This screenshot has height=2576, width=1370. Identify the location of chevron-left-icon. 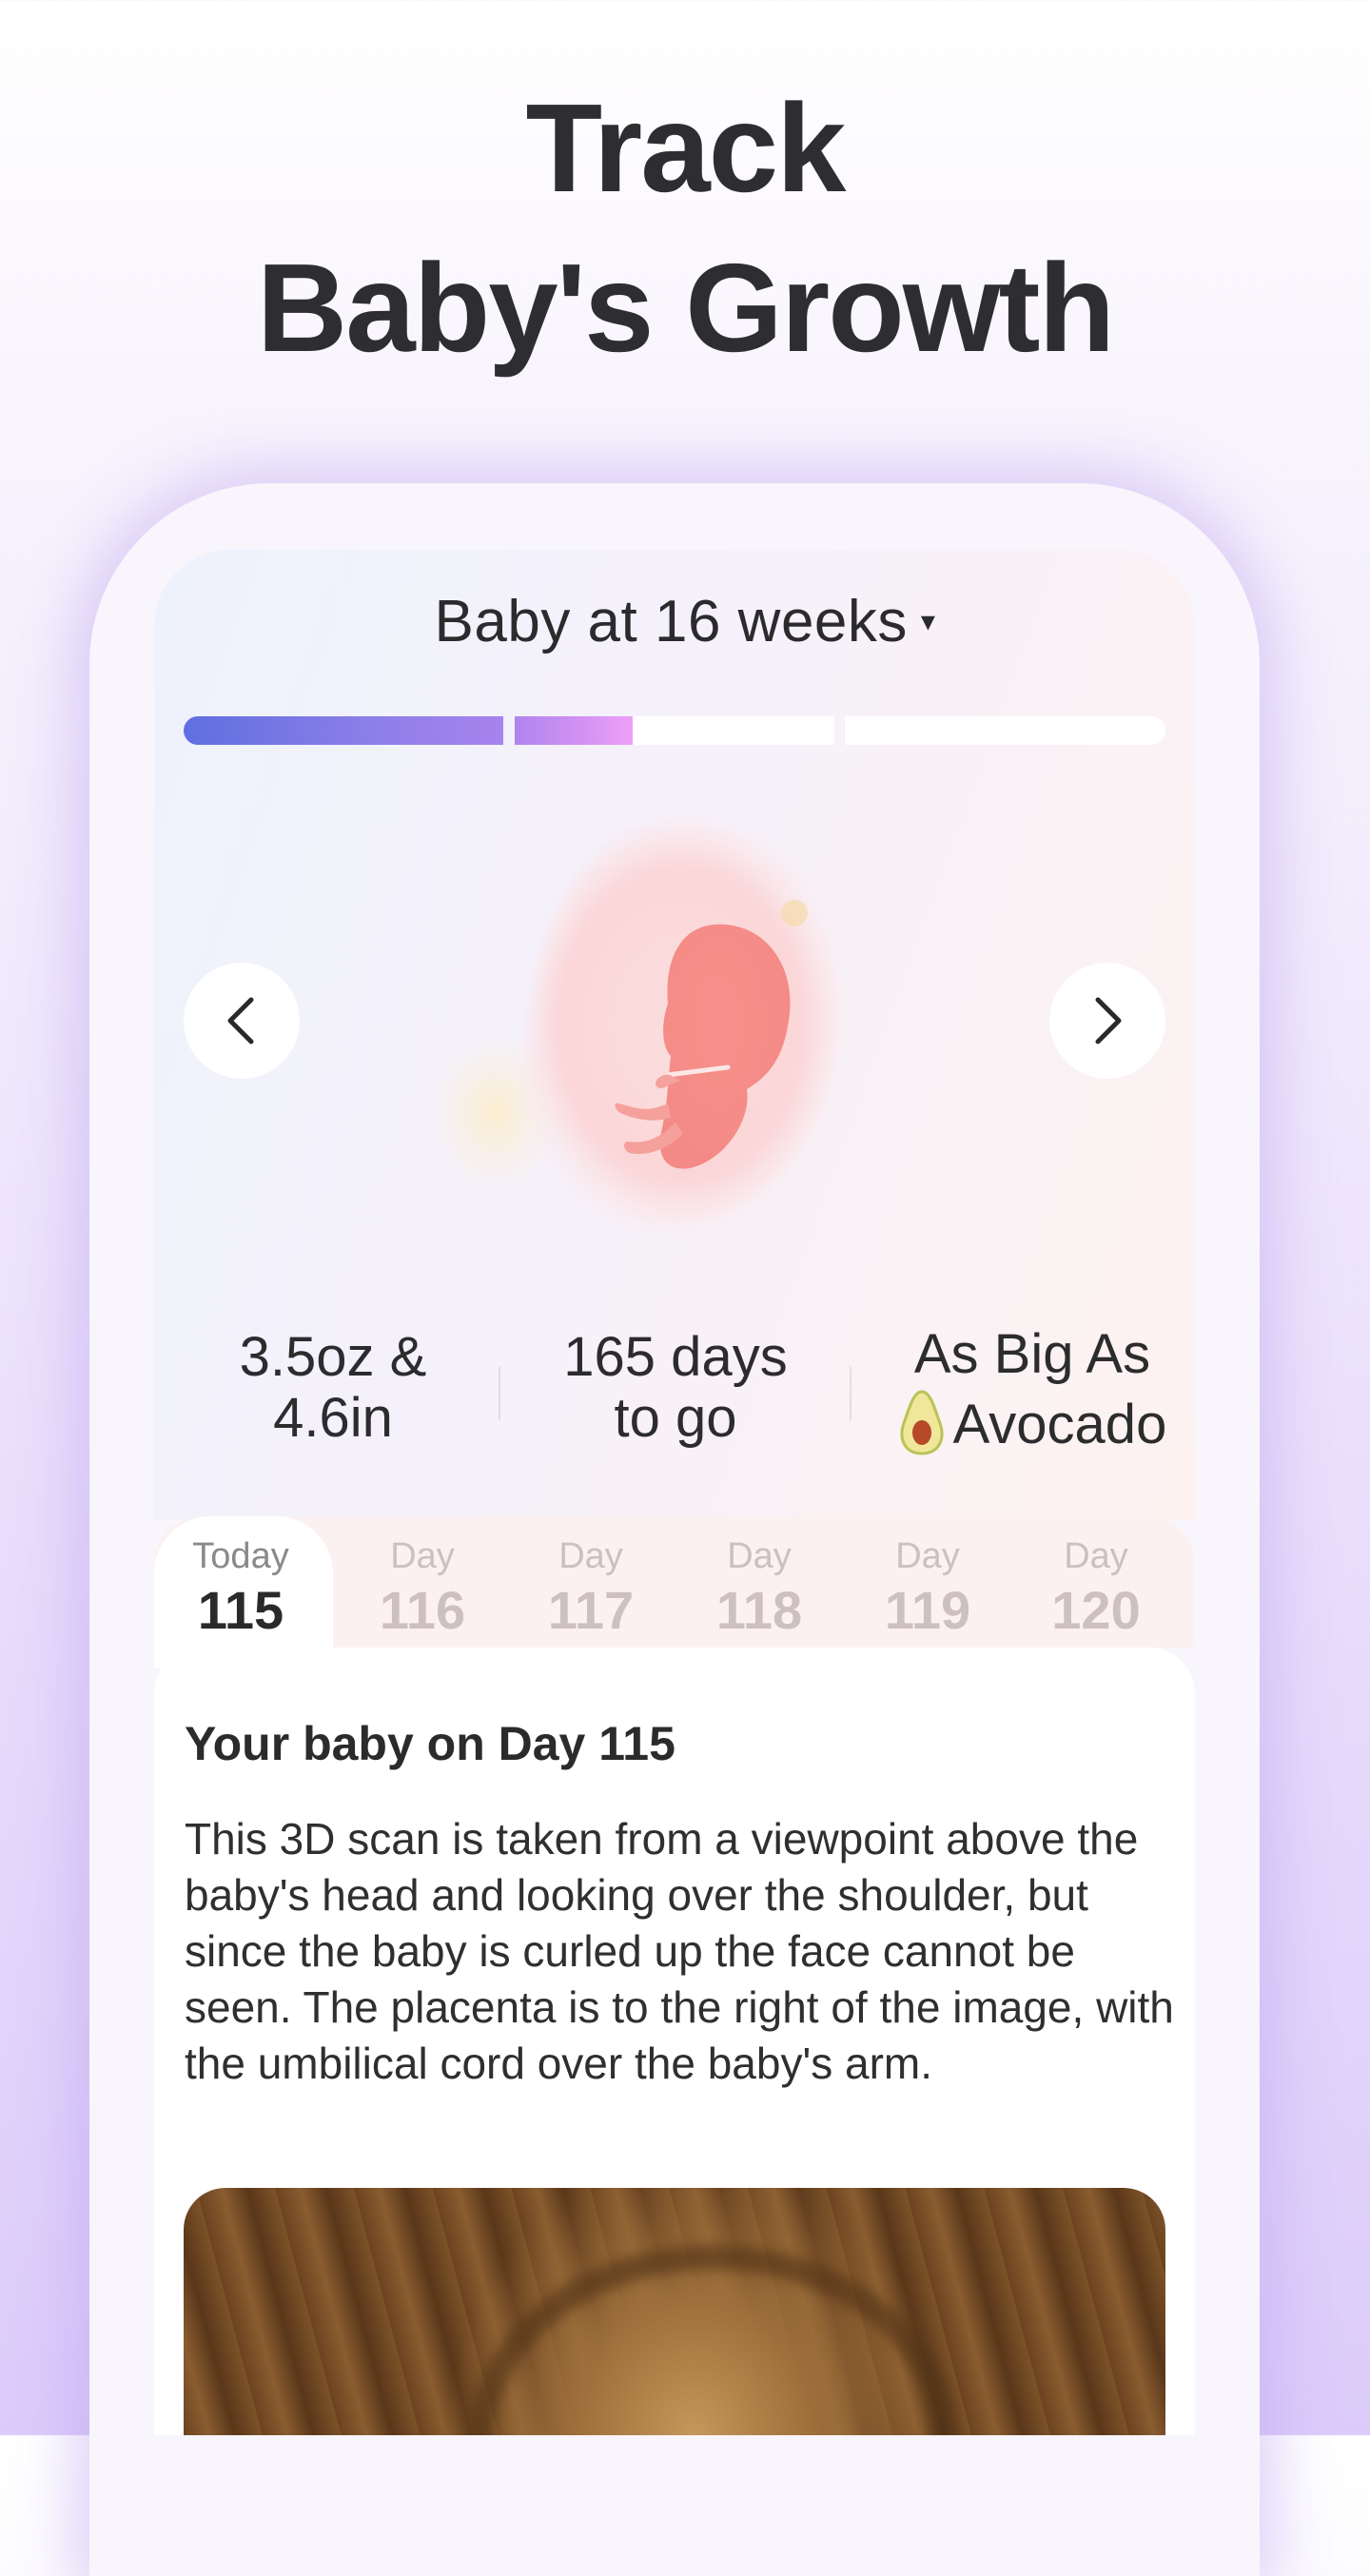
(240, 1021).